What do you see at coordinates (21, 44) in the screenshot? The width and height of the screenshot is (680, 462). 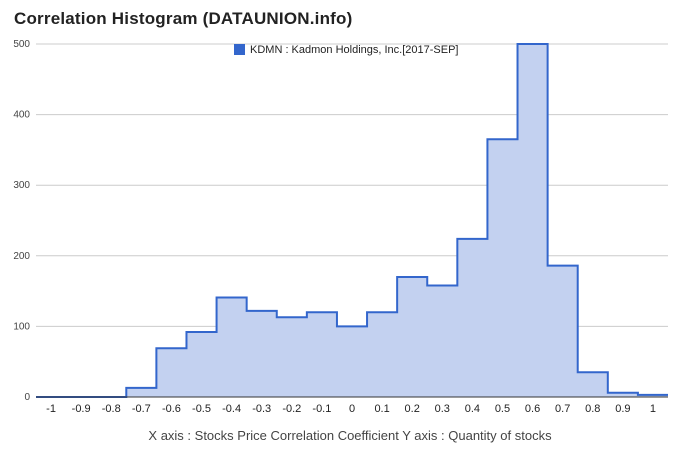 I see `y-tick-label: 500` at bounding box center [21, 44].